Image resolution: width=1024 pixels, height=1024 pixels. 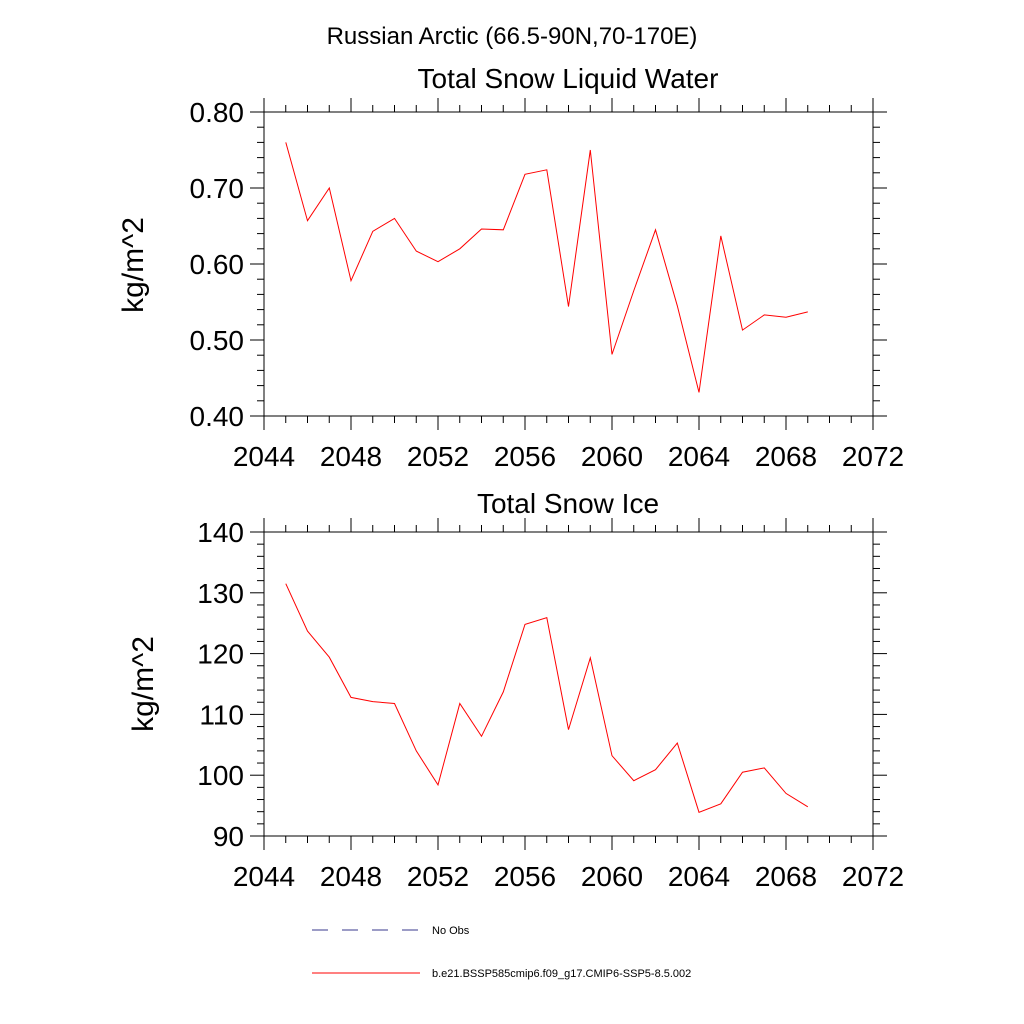 I want to click on y-tick-label: 0.50, so click(x=217, y=340).